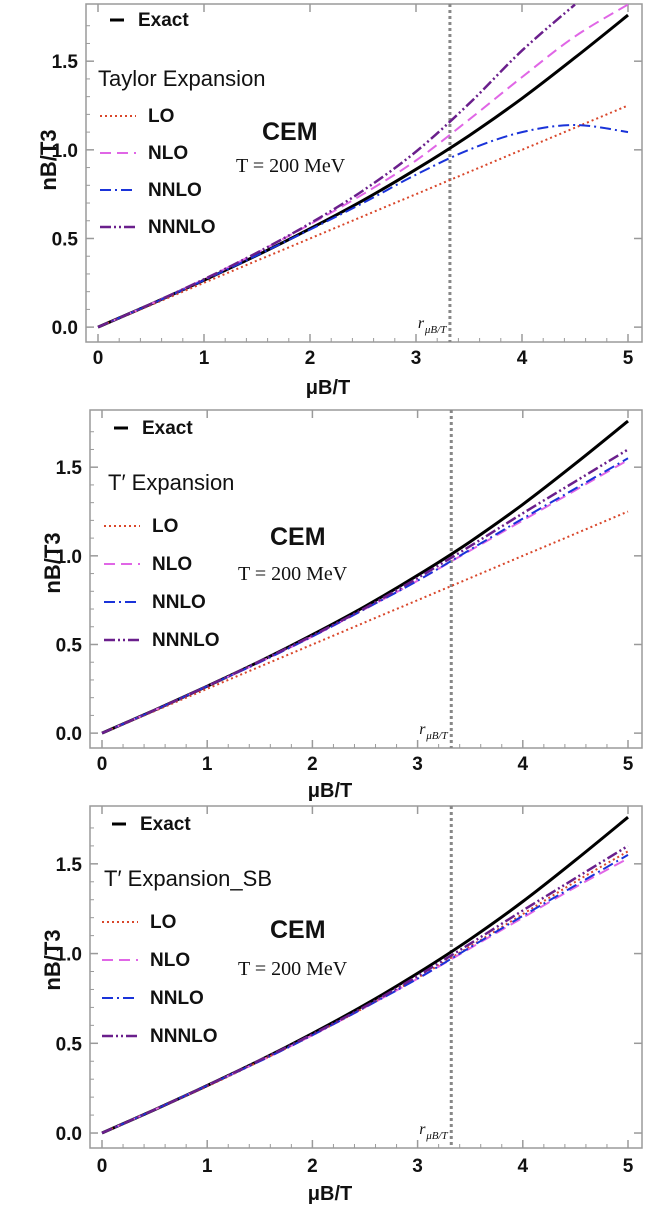 The height and width of the screenshot is (1207, 660). Describe the element at coordinates (182, 78) in the screenshot. I see `chart-heading: Taylor Expansion` at that location.